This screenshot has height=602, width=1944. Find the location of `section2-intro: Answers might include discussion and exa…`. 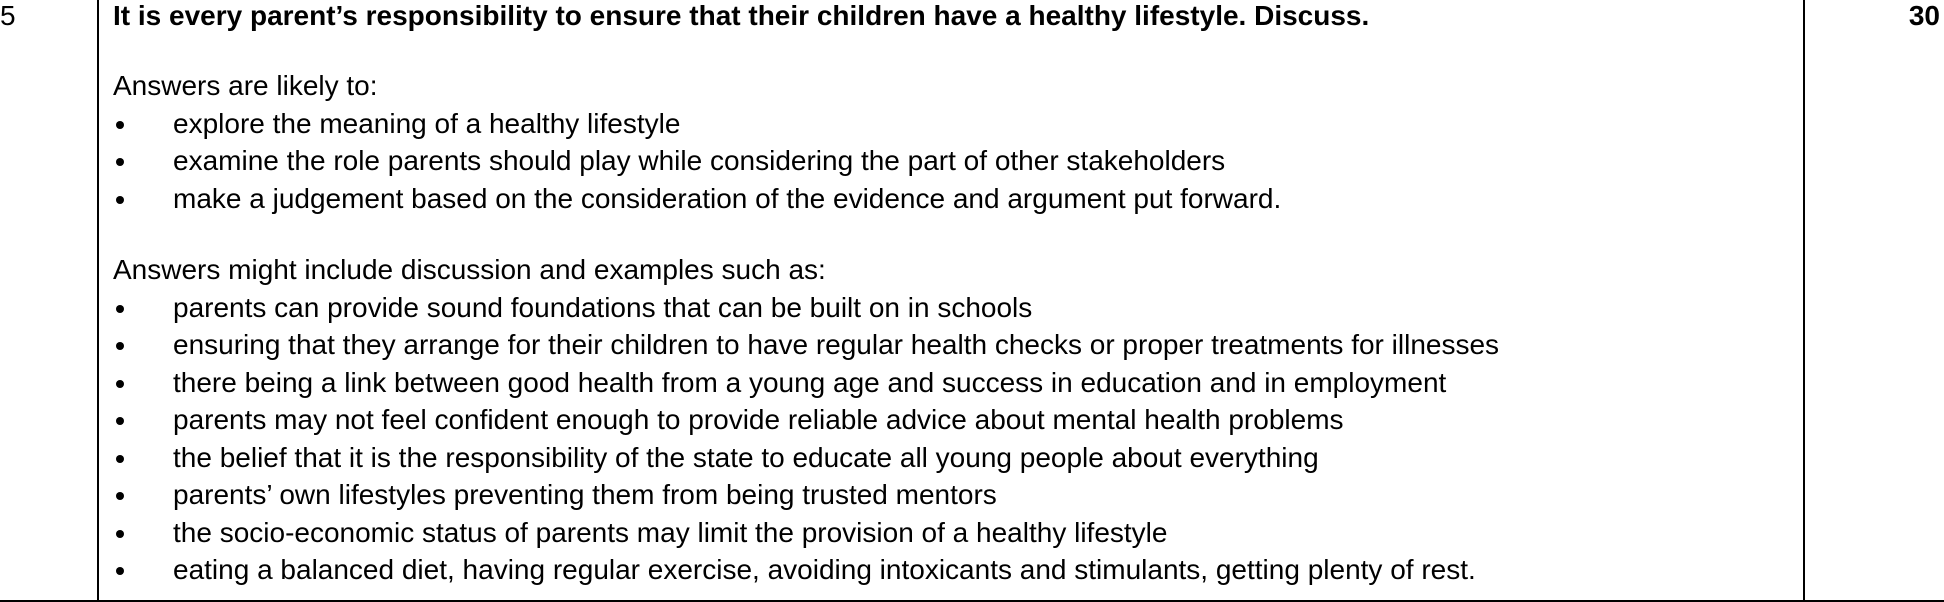

section2-intro: Answers might include discussion and exa… is located at coordinates (469, 269).